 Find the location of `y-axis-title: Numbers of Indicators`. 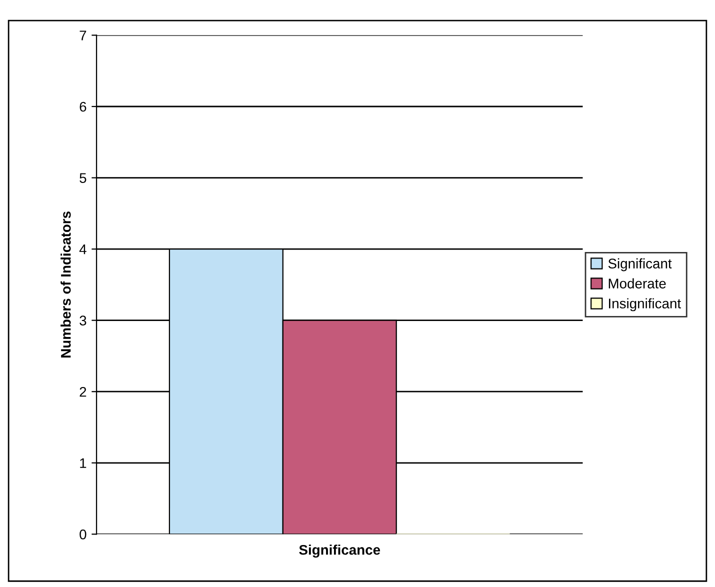

y-axis-title: Numbers of Indicators is located at coordinates (65, 285).